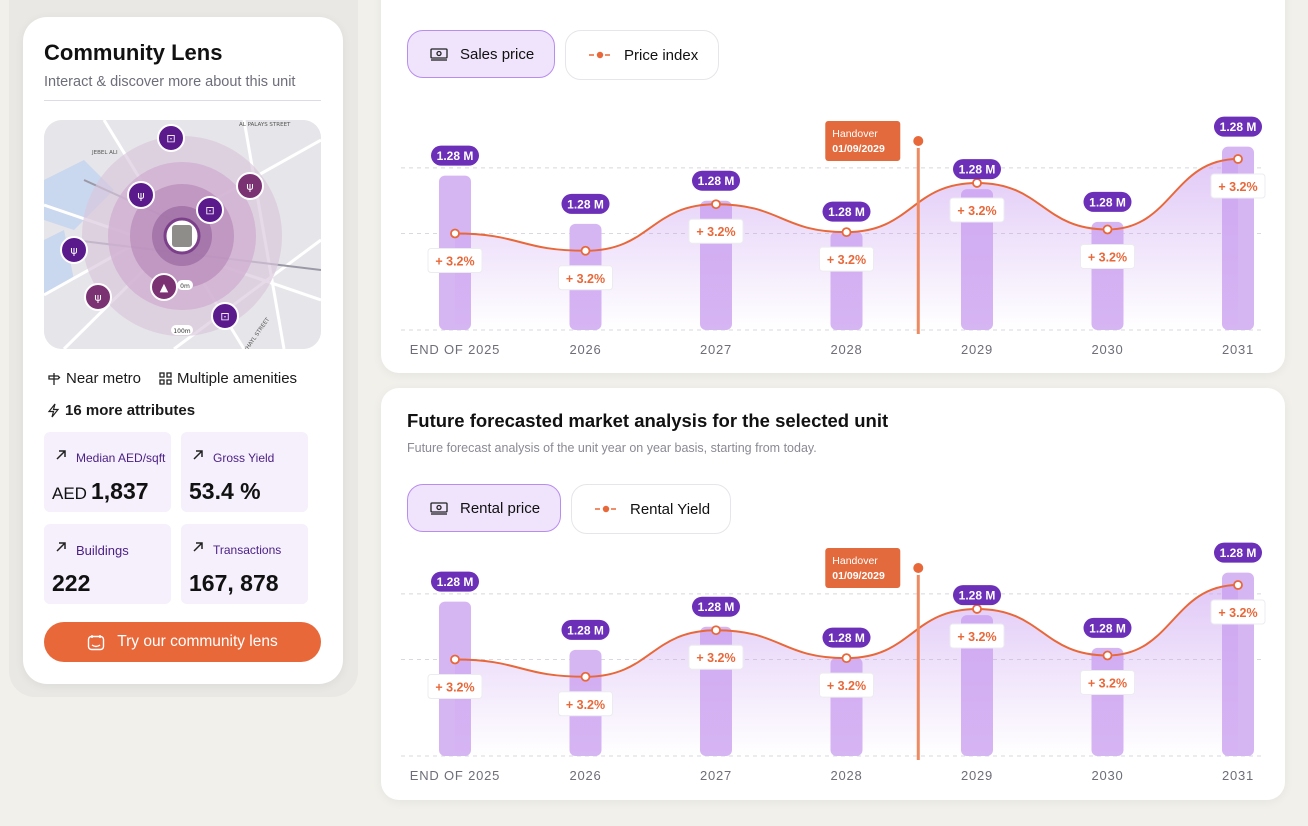 Image resolution: width=1308 pixels, height=826 pixels. What do you see at coordinates (1238, 349) in the screenshot?
I see `category-label: 2031` at bounding box center [1238, 349].